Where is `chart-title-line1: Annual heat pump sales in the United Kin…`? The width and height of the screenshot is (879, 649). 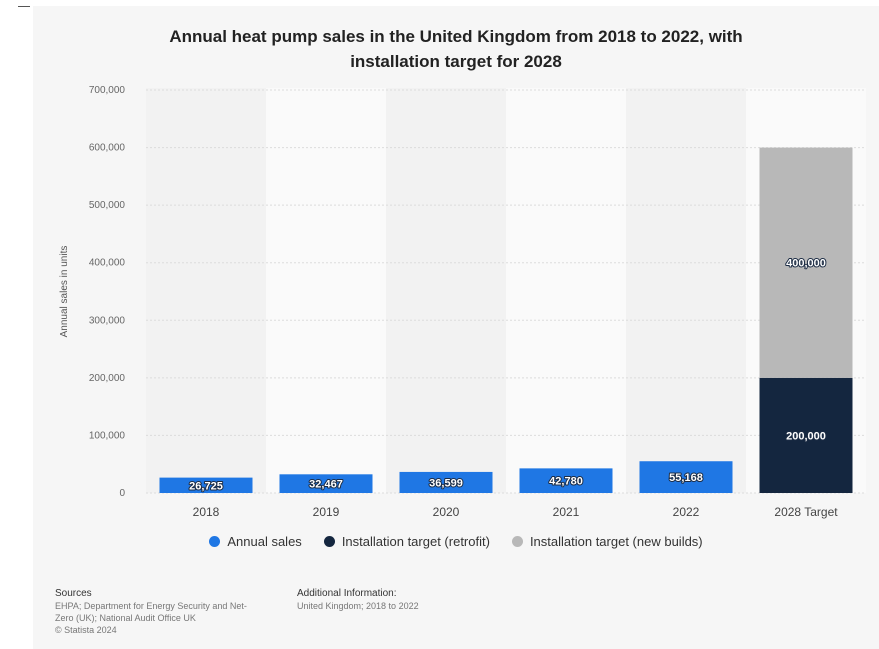
chart-title-line1: Annual heat pump sales in the United Kin… is located at coordinates (456, 36).